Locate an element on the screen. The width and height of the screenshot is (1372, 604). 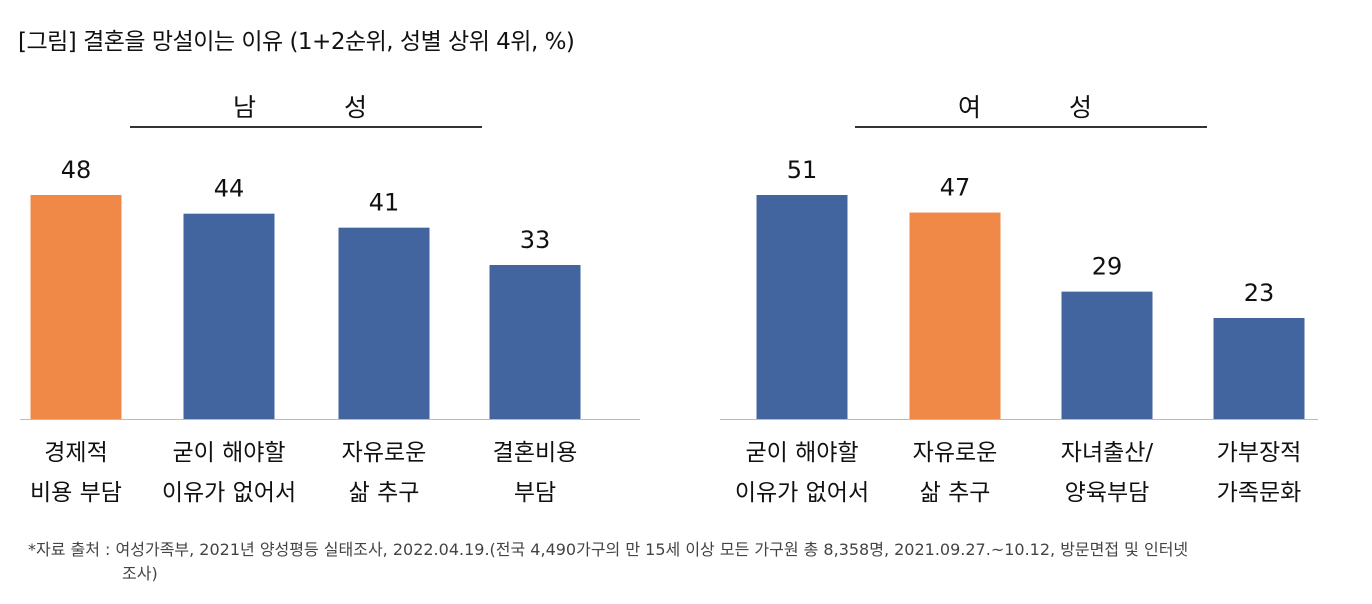
data-label: 51 is located at coordinates (802, 170).